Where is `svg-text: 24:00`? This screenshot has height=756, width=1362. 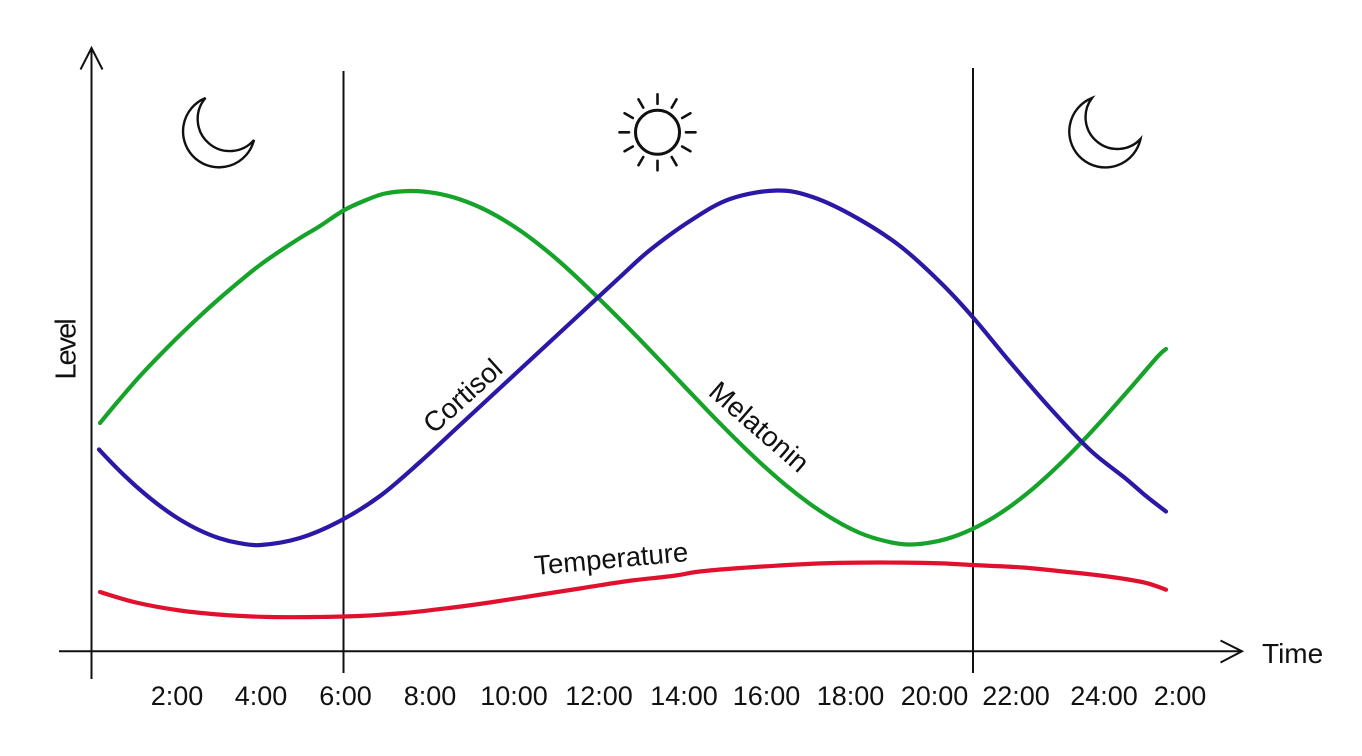
svg-text: 24:00 is located at coordinates (1104, 696).